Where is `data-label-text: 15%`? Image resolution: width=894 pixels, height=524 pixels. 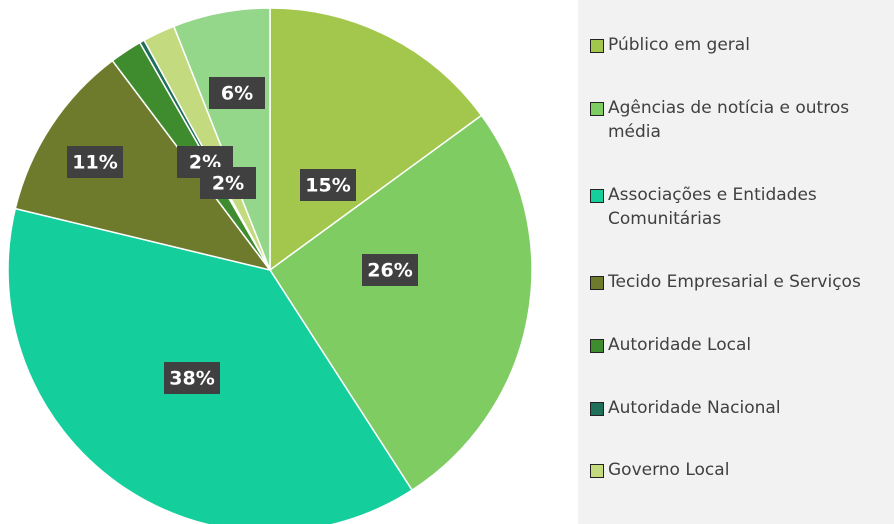 data-label-text: 15% is located at coordinates (327, 186).